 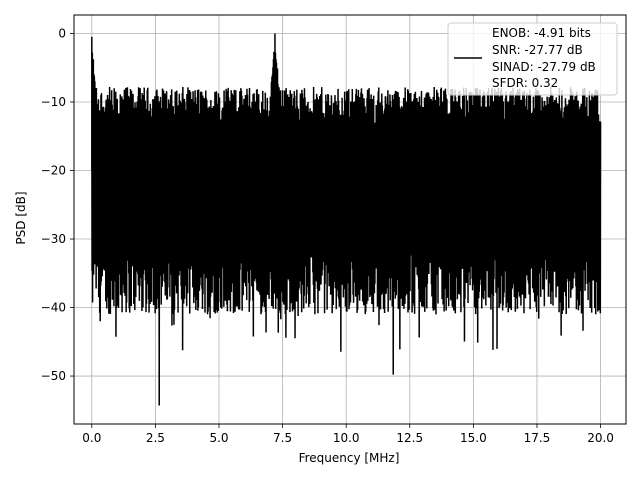 I want to click on y-tick-label: −40, so click(x=53, y=308).